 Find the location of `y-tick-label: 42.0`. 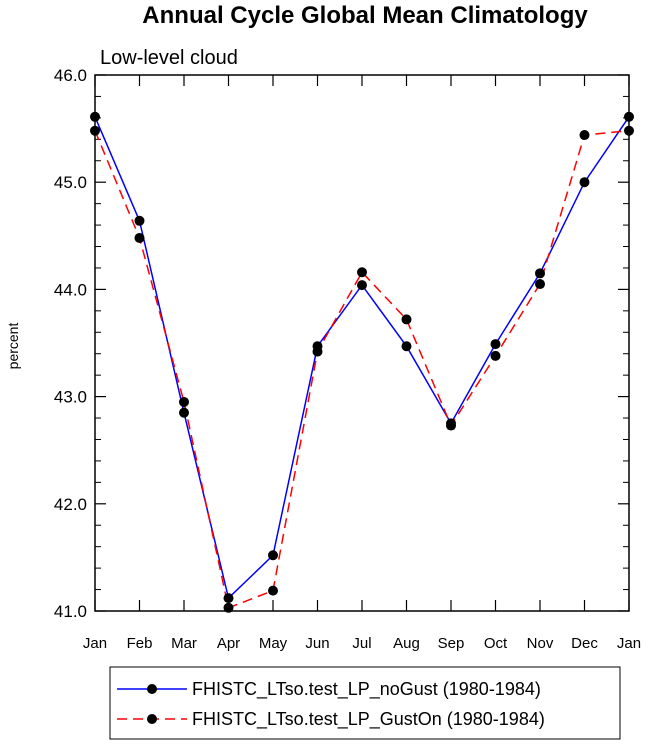

y-tick-label: 42.0 is located at coordinates (70, 504).